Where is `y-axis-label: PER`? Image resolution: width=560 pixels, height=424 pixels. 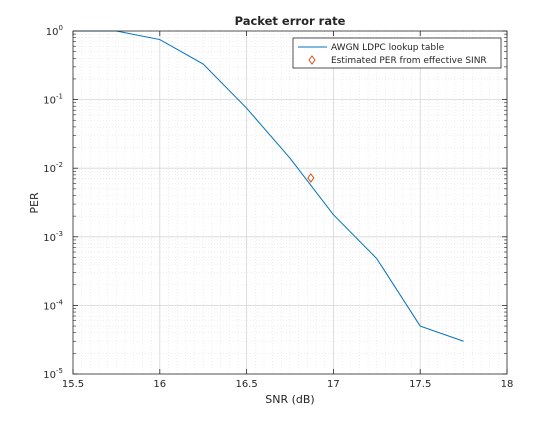 y-axis-label: PER is located at coordinates (34, 203).